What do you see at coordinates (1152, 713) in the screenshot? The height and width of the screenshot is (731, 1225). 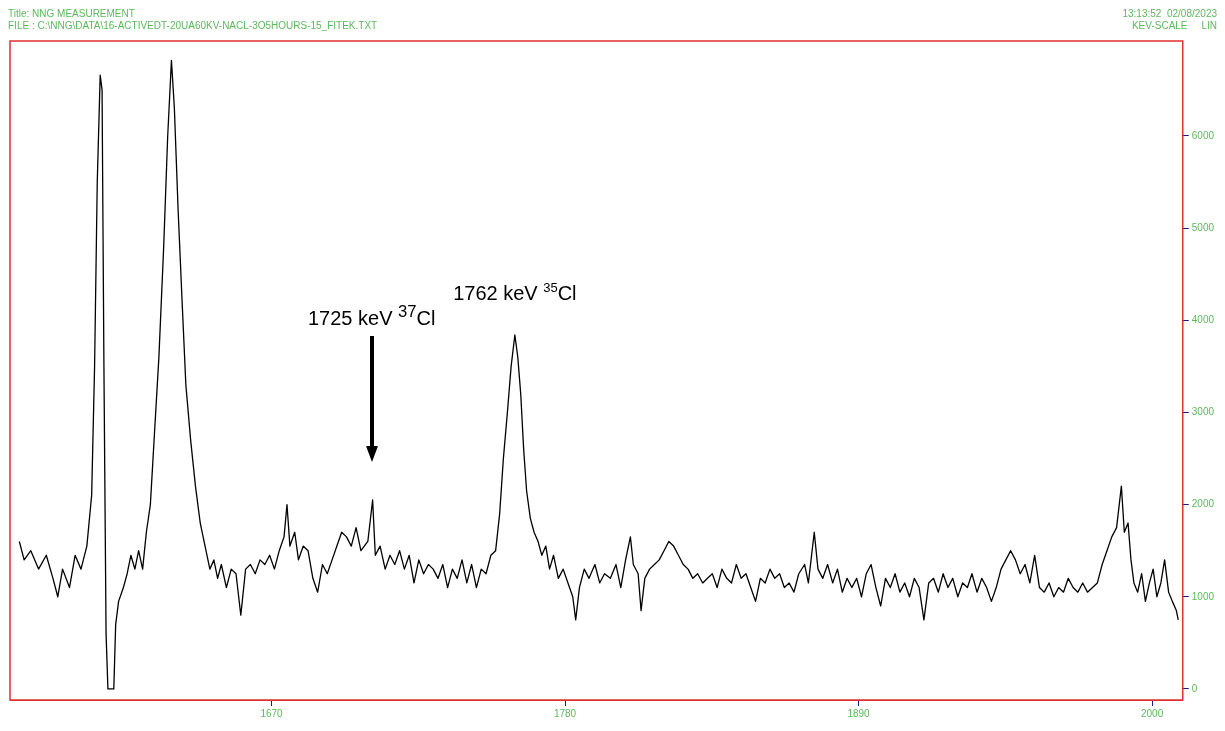 I see `x-tick-label: 2000` at bounding box center [1152, 713].